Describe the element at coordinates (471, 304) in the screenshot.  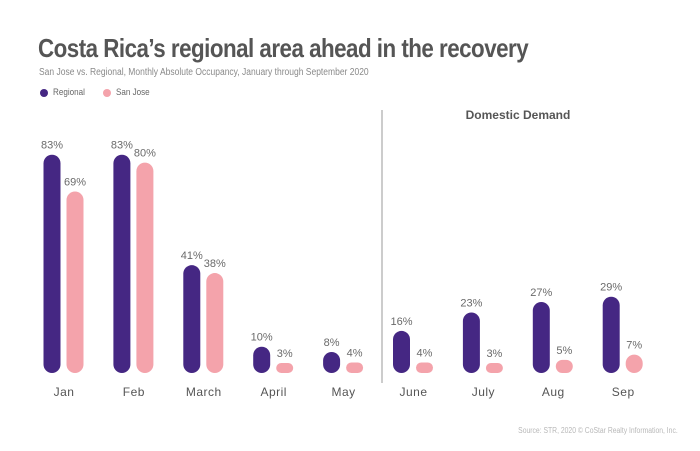
I see `value-label-regional-july: 23%` at that location.